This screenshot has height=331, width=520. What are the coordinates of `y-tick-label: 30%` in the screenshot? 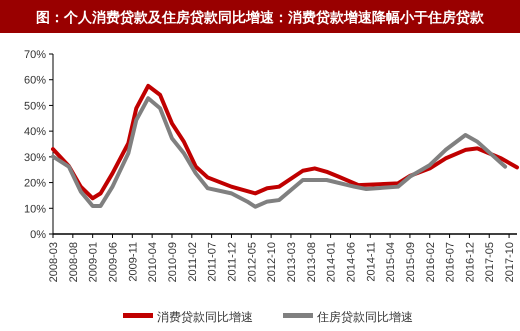 It's located at (35, 158).